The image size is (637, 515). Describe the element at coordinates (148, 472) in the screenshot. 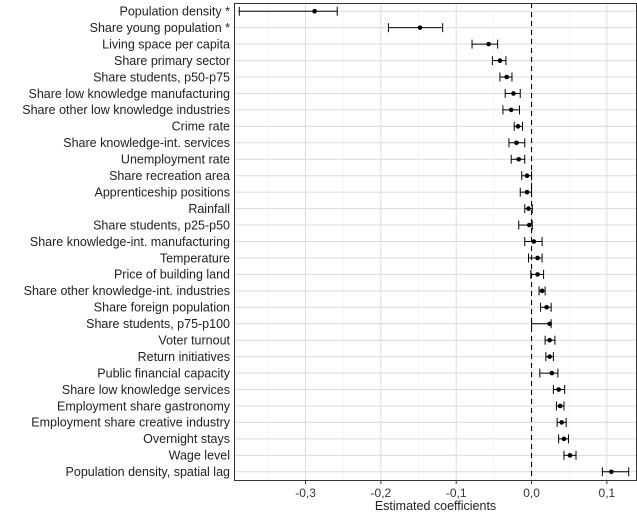

I see `category-label: Population density, spatial lag` at that location.